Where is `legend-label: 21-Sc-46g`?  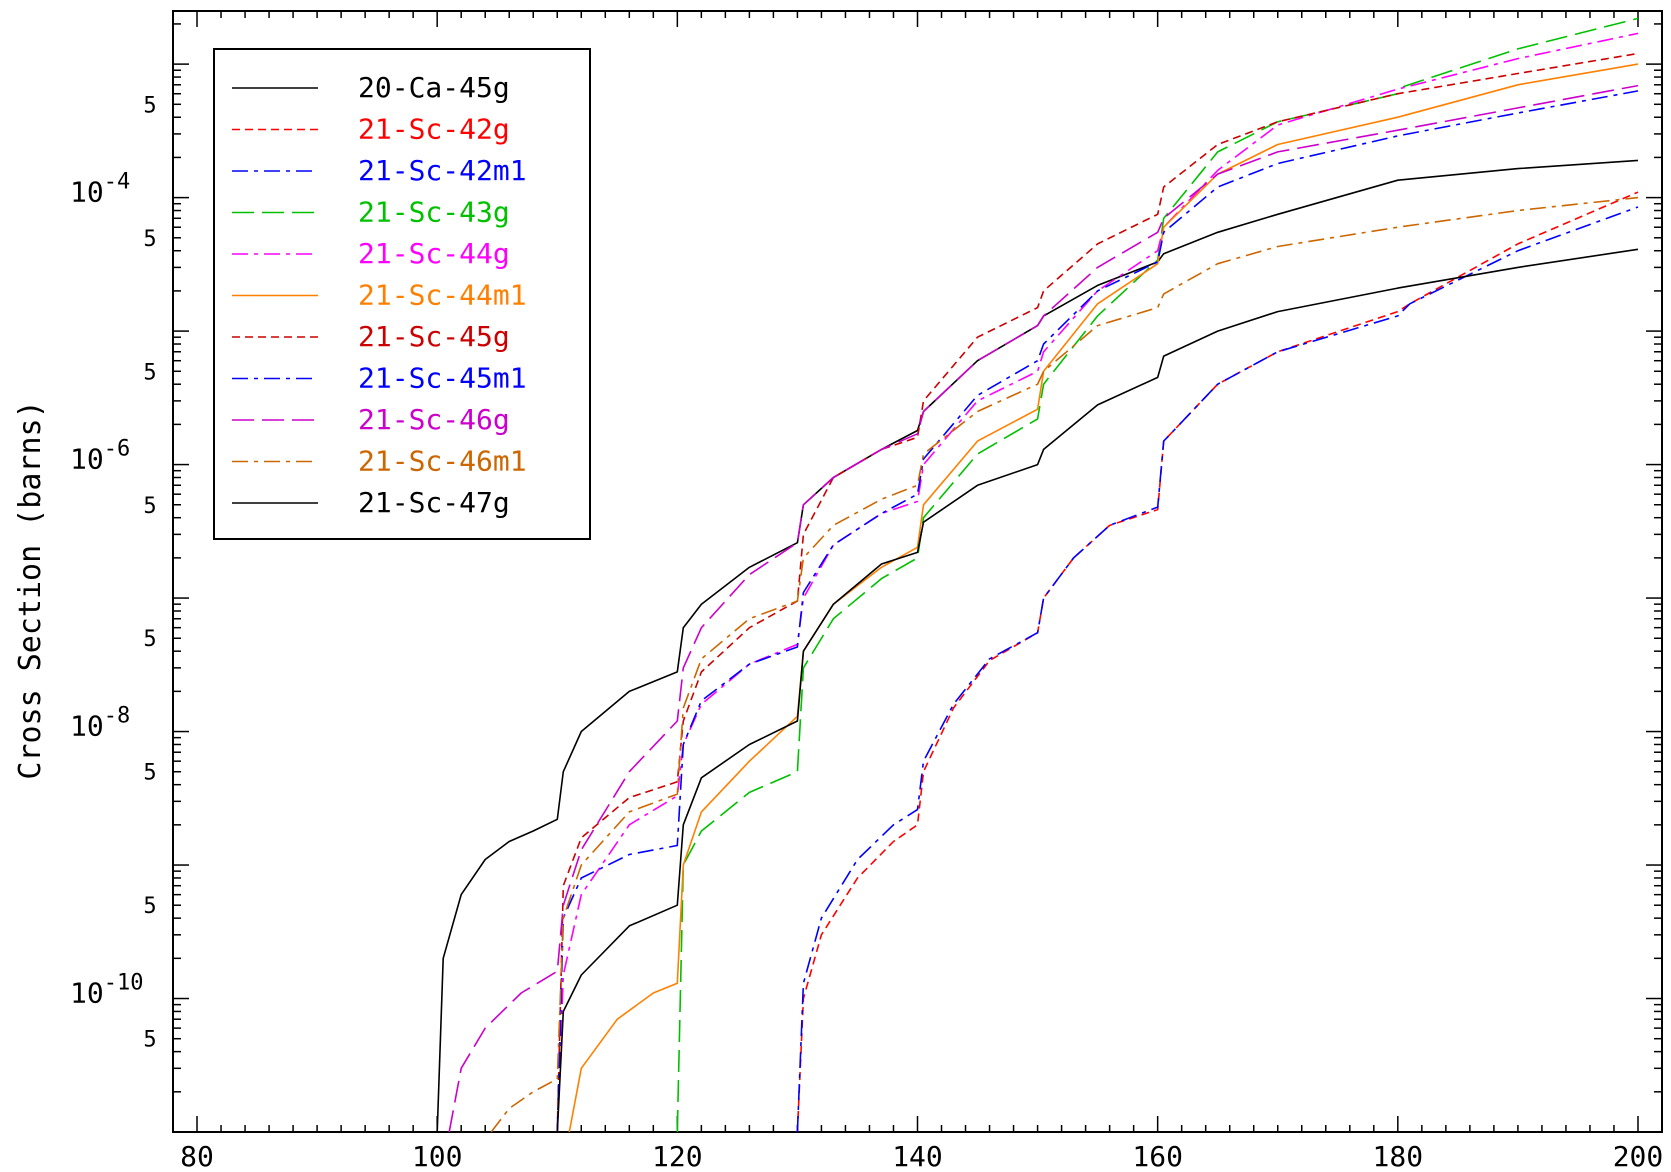 legend-label: 21-Sc-46g is located at coordinates (434, 419).